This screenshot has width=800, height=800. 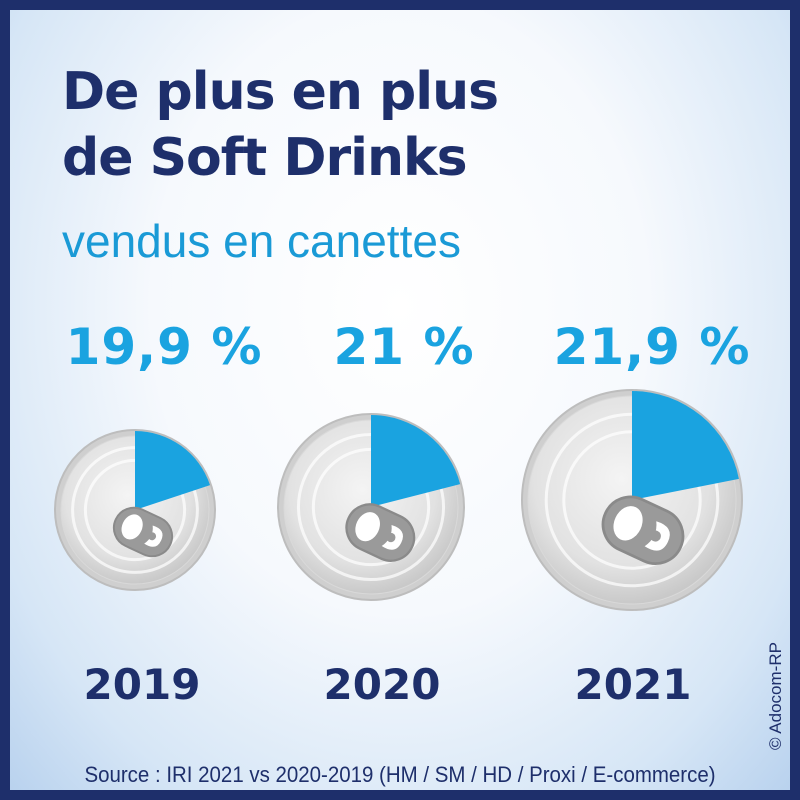 I want to click on subtitle: vendus en canettes, so click(x=261, y=241).